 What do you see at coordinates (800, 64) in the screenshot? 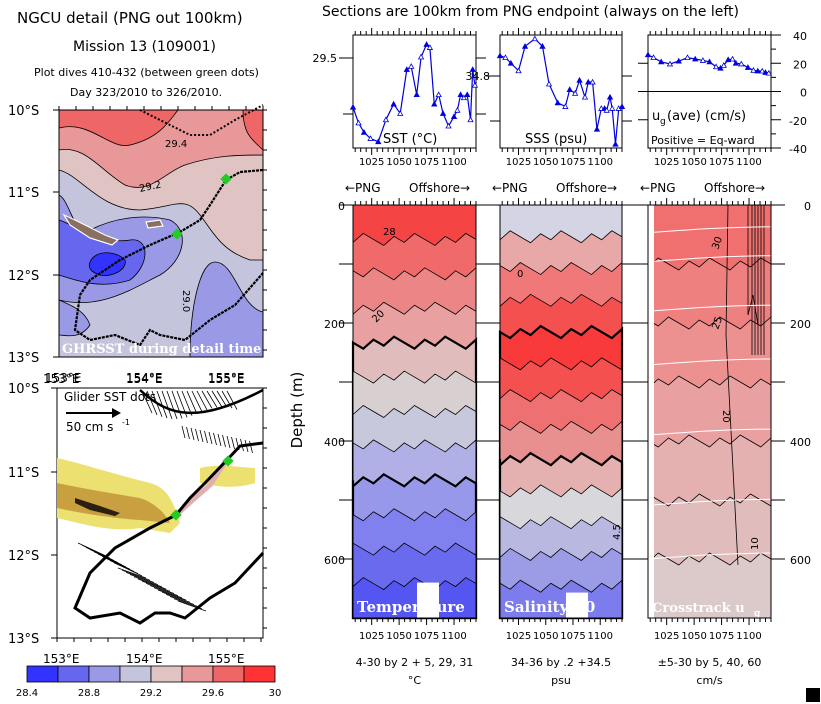
I see `y-tick-label: 20` at bounding box center [800, 64].